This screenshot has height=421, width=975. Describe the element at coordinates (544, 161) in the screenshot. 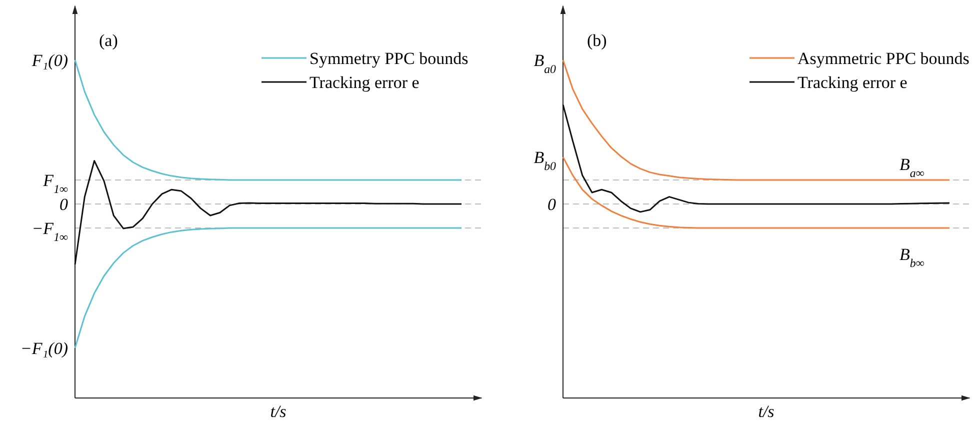

I see `text: B$_{b0}$` at that location.